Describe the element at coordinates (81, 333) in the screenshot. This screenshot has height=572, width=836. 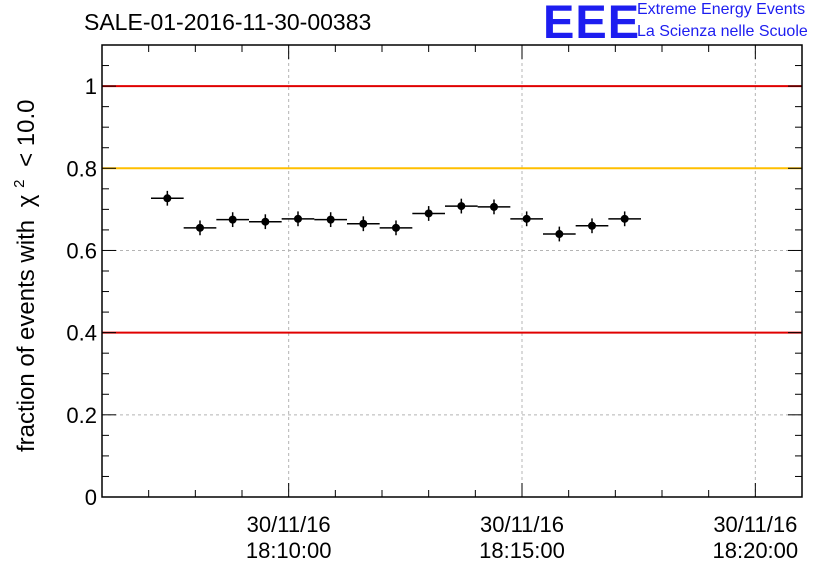
I see `y-tick-label: 0.4` at that location.